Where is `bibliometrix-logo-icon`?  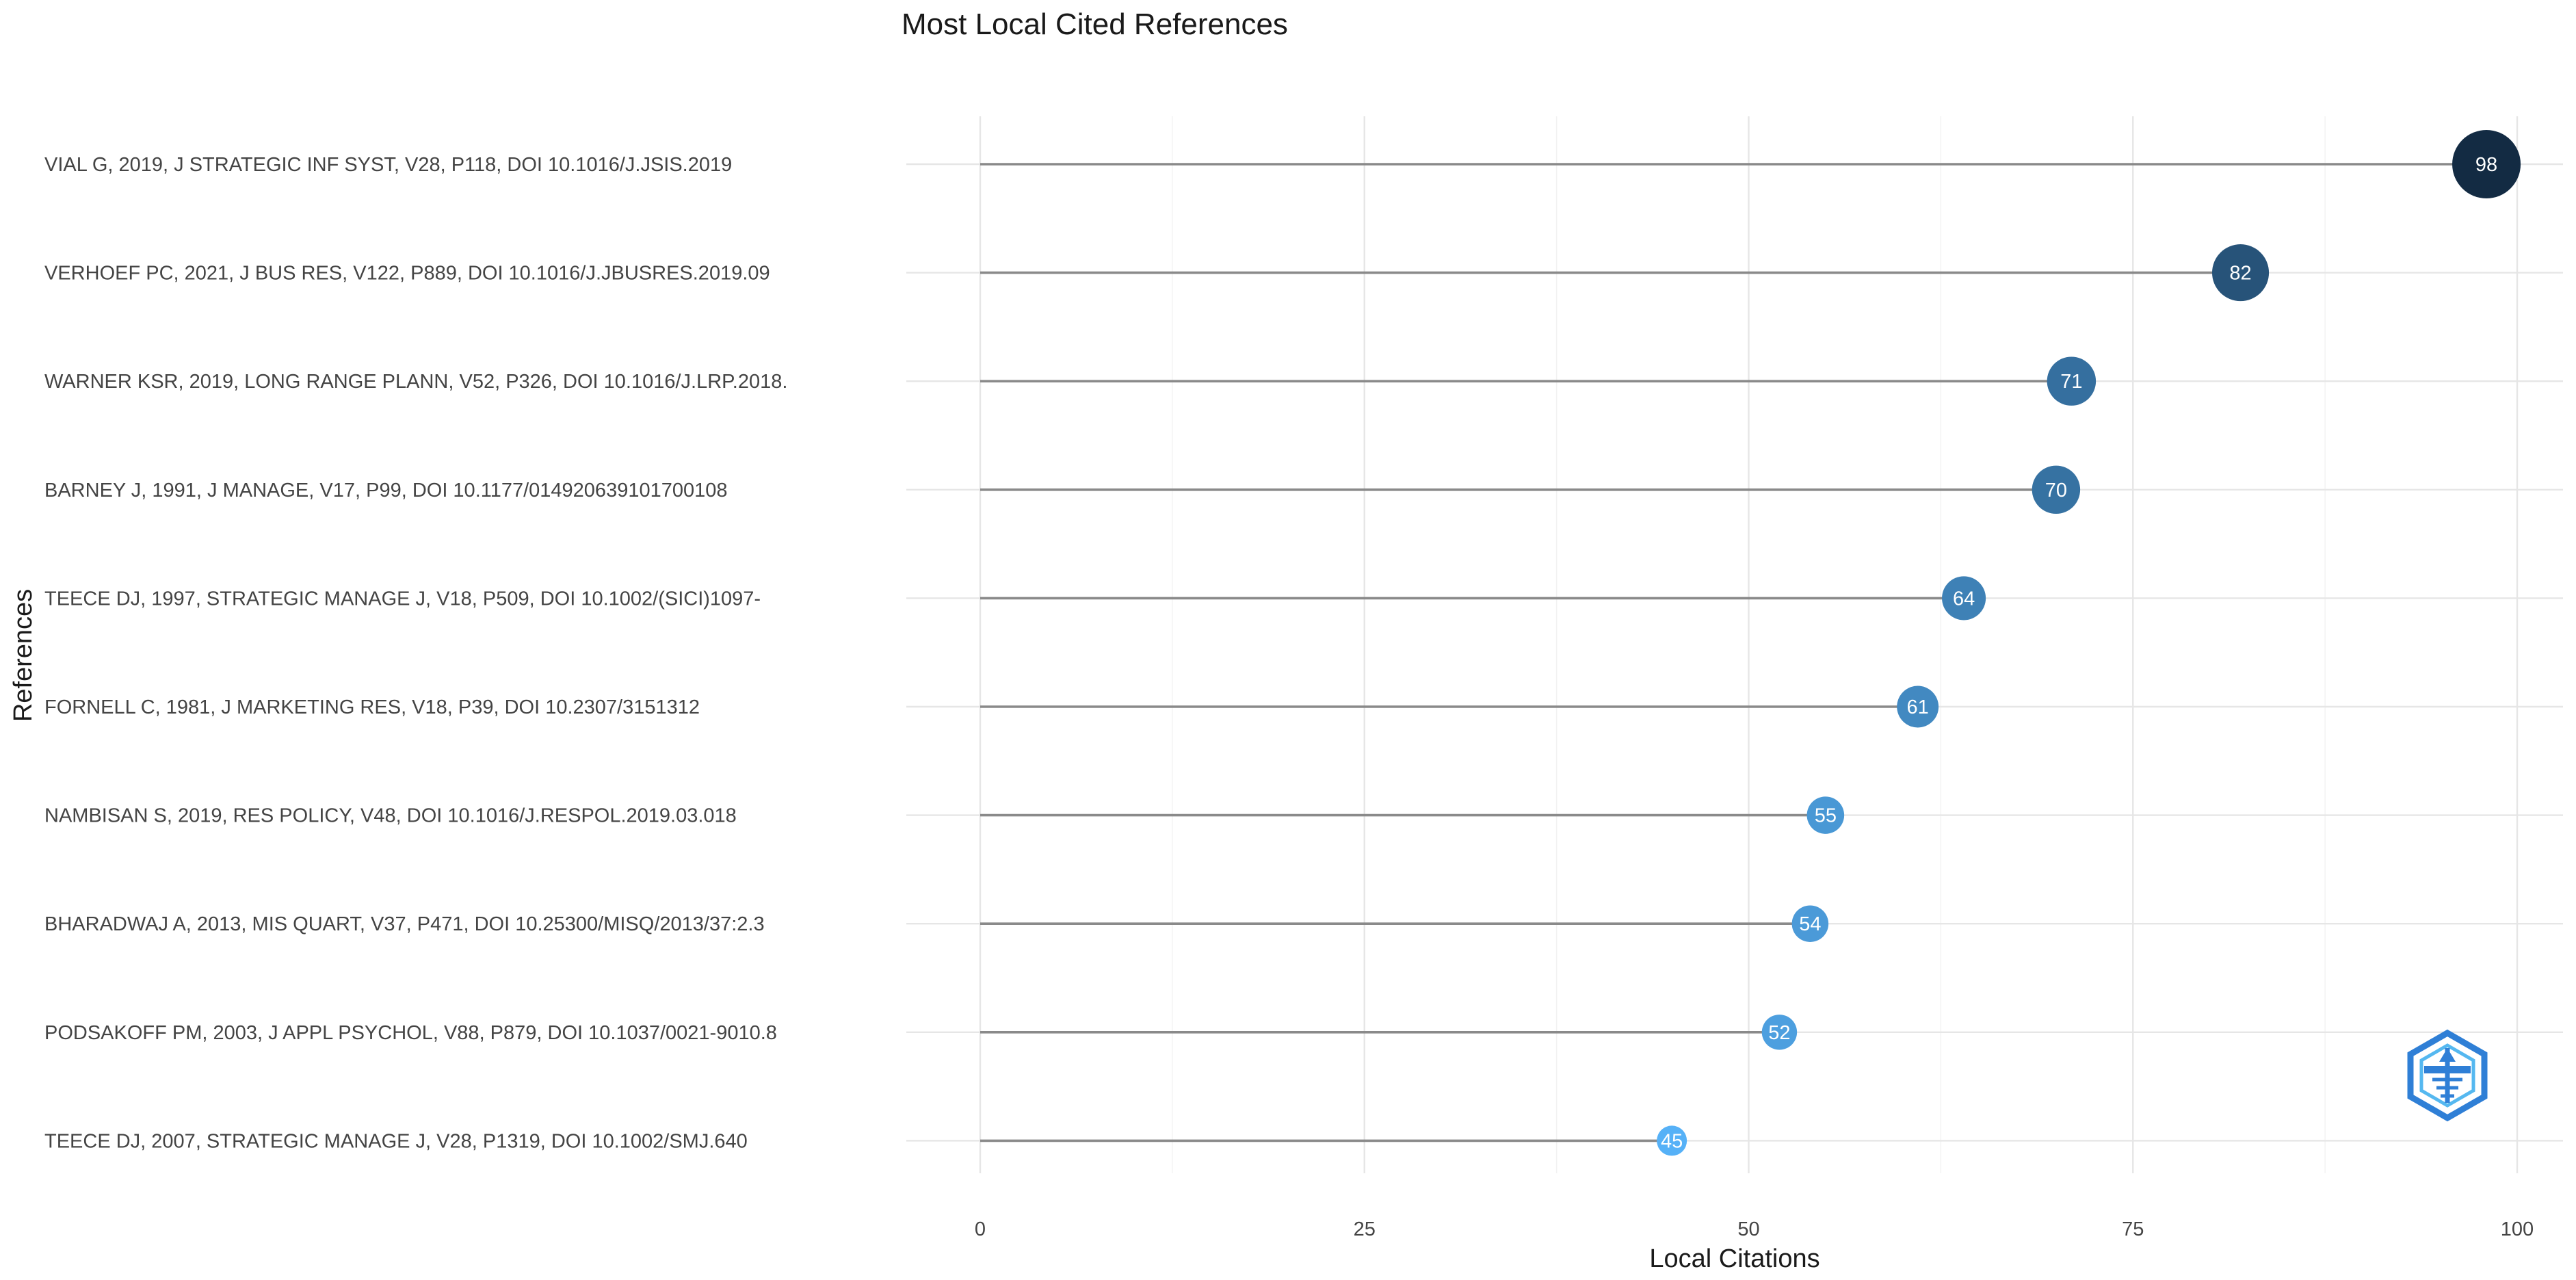
bibliometrix-logo-icon is located at coordinates (2447, 1075).